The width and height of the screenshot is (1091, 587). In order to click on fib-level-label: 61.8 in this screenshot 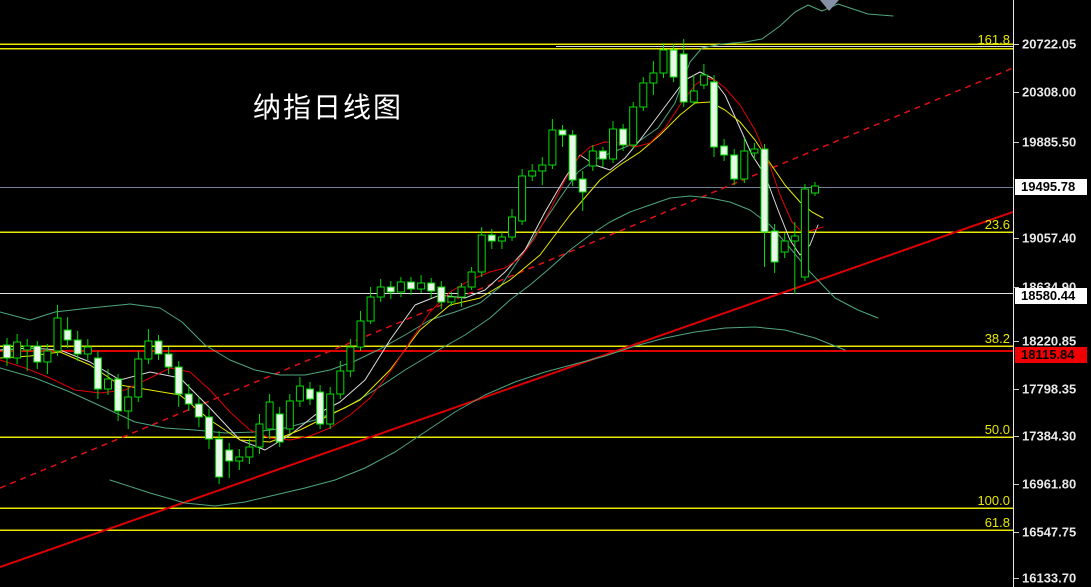, I will do `click(997, 522)`.